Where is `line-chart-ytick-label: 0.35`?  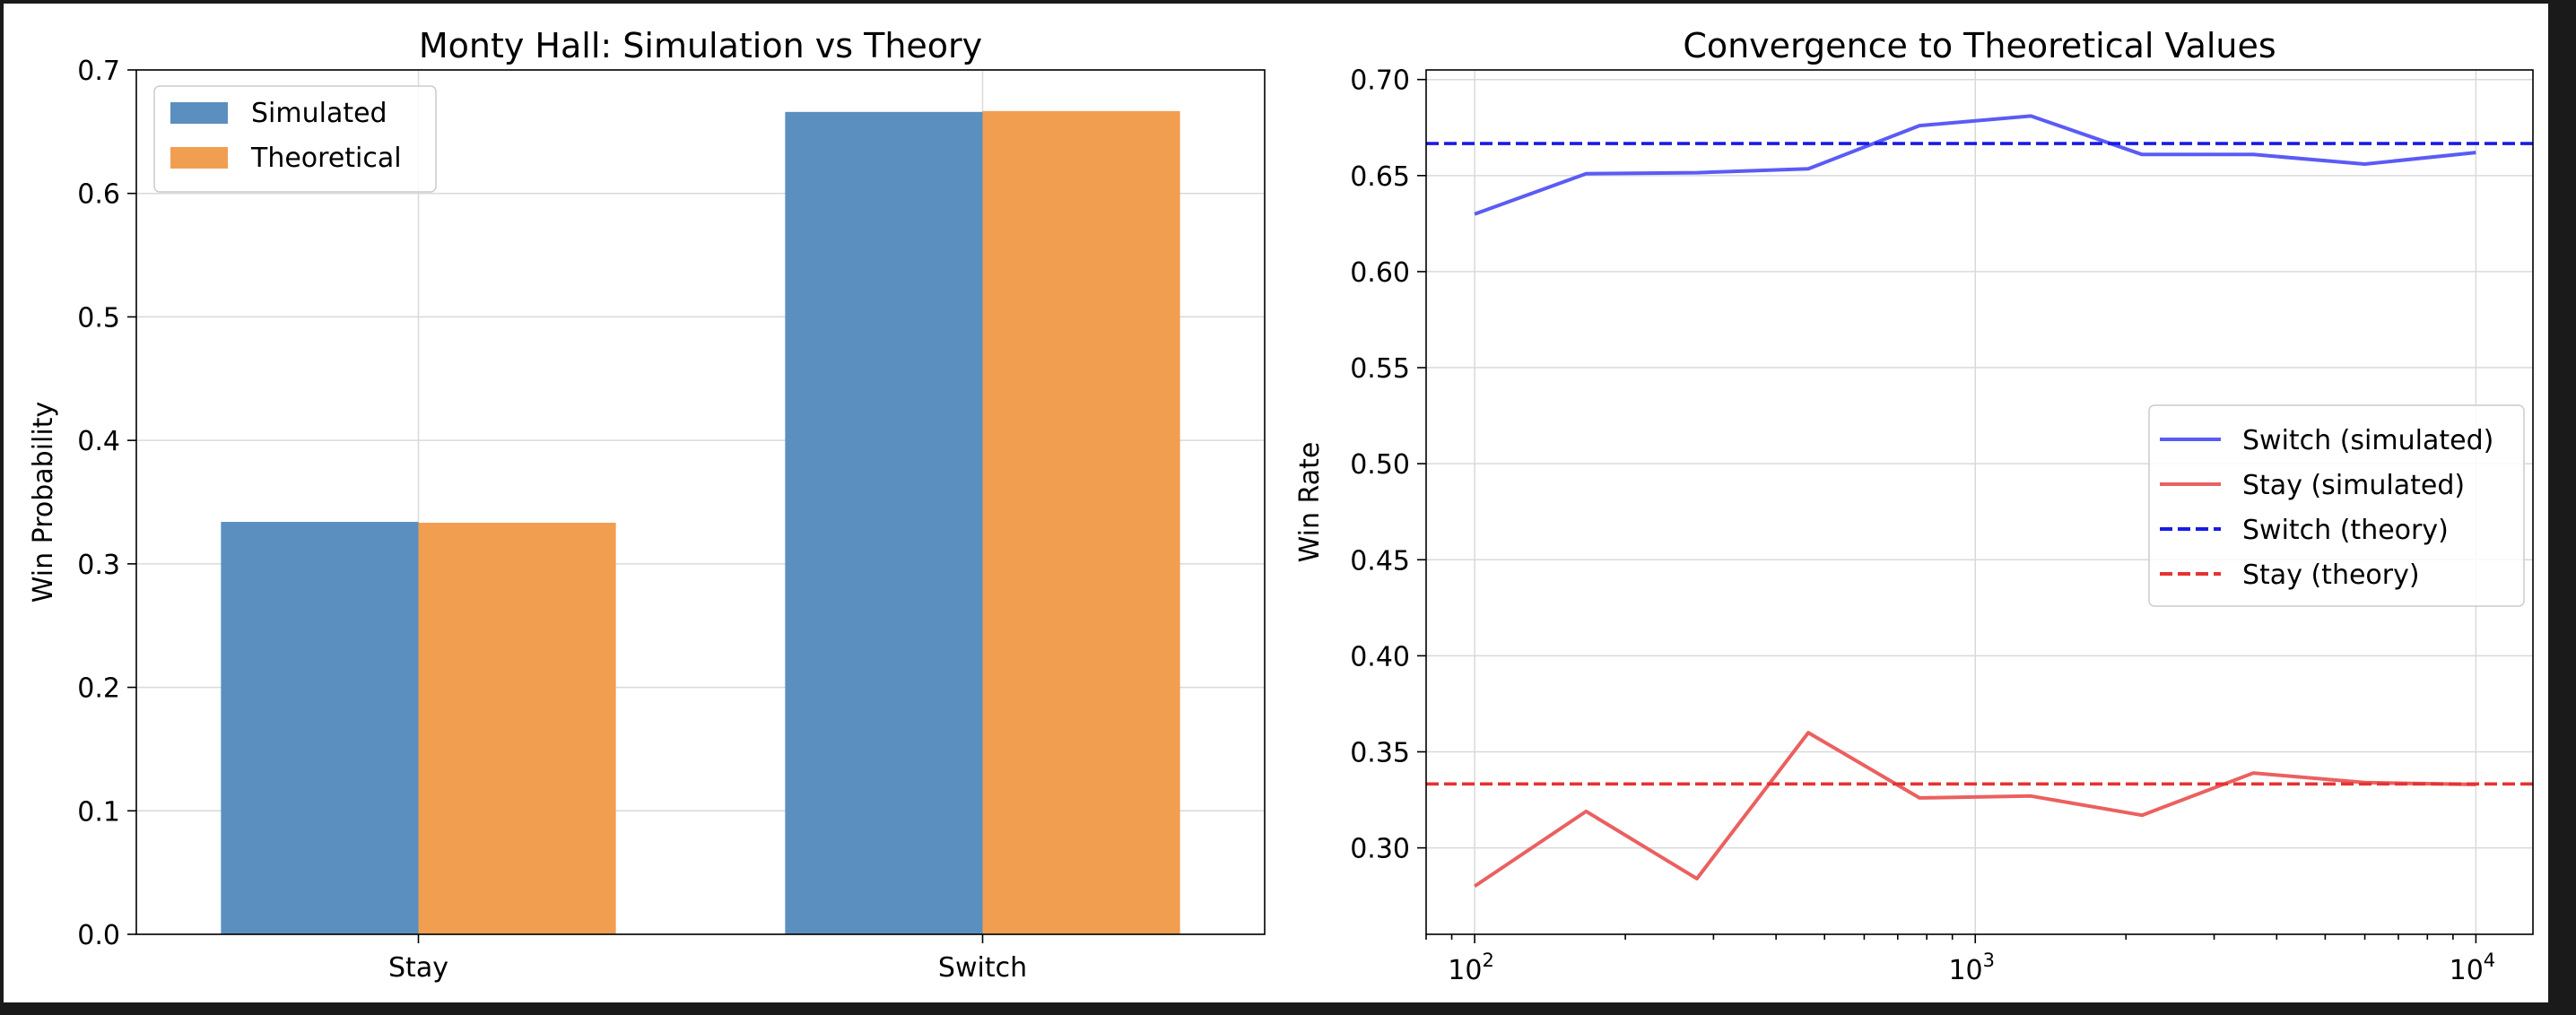 line-chart-ytick-label: 0.35 is located at coordinates (1380, 753).